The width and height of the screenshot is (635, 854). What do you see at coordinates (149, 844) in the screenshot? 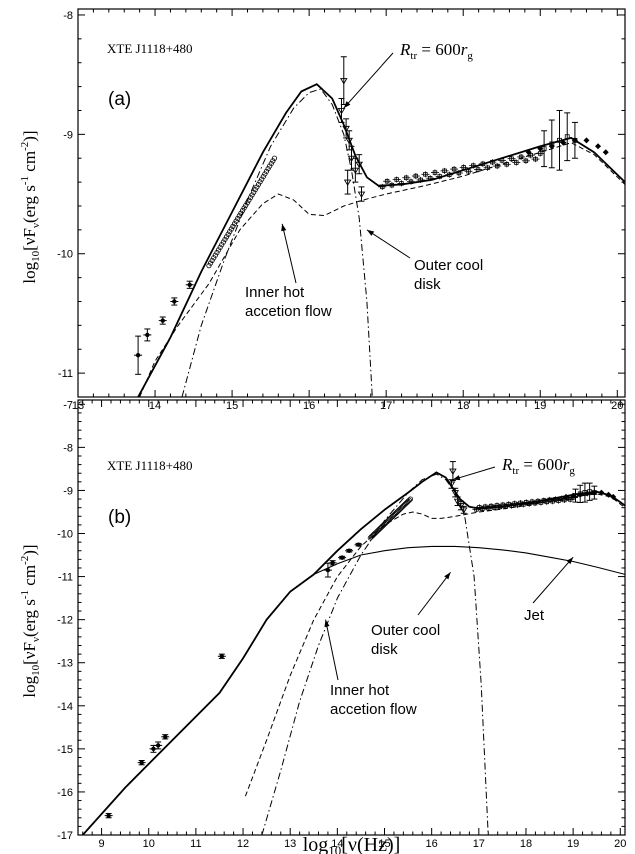
I see `x-tick-label: 10` at bounding box center [149, 844].